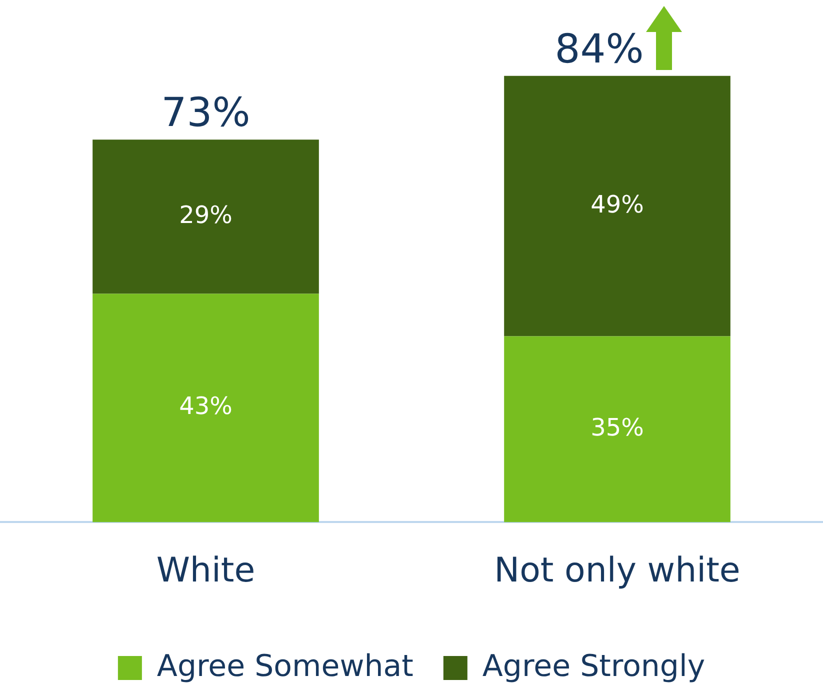 This screenshot has width=823, height=697. I want to click on data-label: 49%, so click(617, 204).